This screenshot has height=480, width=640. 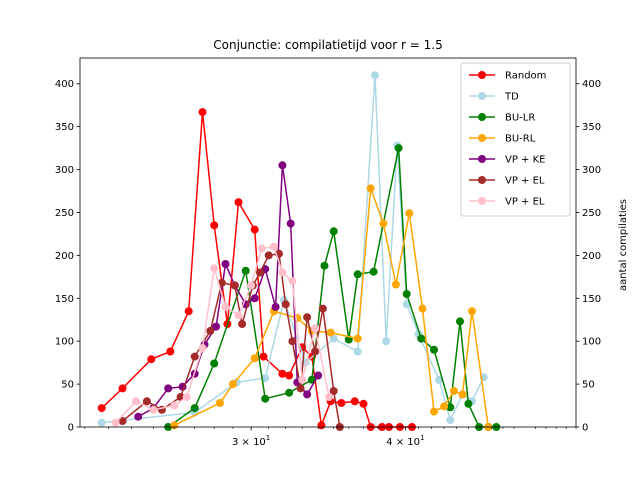 What do you see at coordinates (64, 84) in the screenshot?
I see `y-tick-label: 400` at bounding box center [64, 84].